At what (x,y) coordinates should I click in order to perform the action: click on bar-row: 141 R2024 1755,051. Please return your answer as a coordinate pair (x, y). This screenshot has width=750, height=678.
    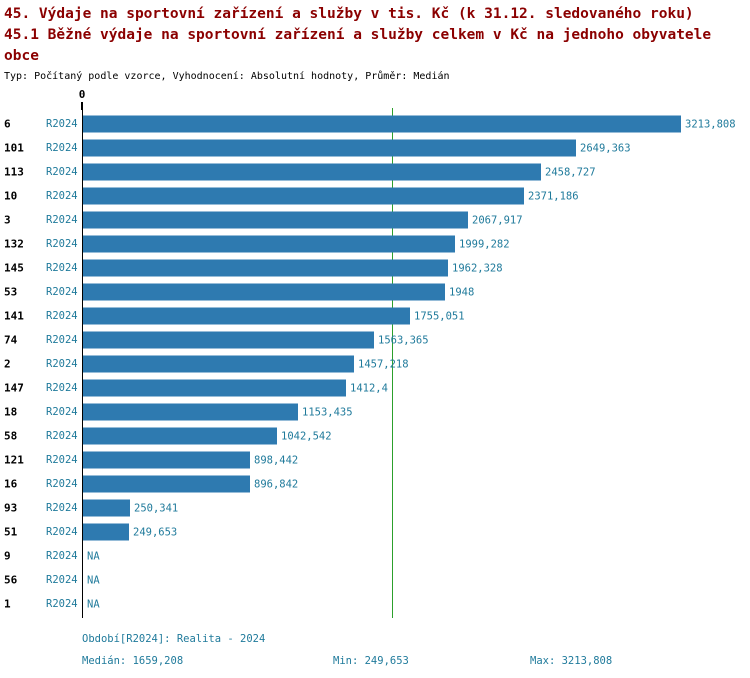
    Looking at the image, I should click on (375, 316).